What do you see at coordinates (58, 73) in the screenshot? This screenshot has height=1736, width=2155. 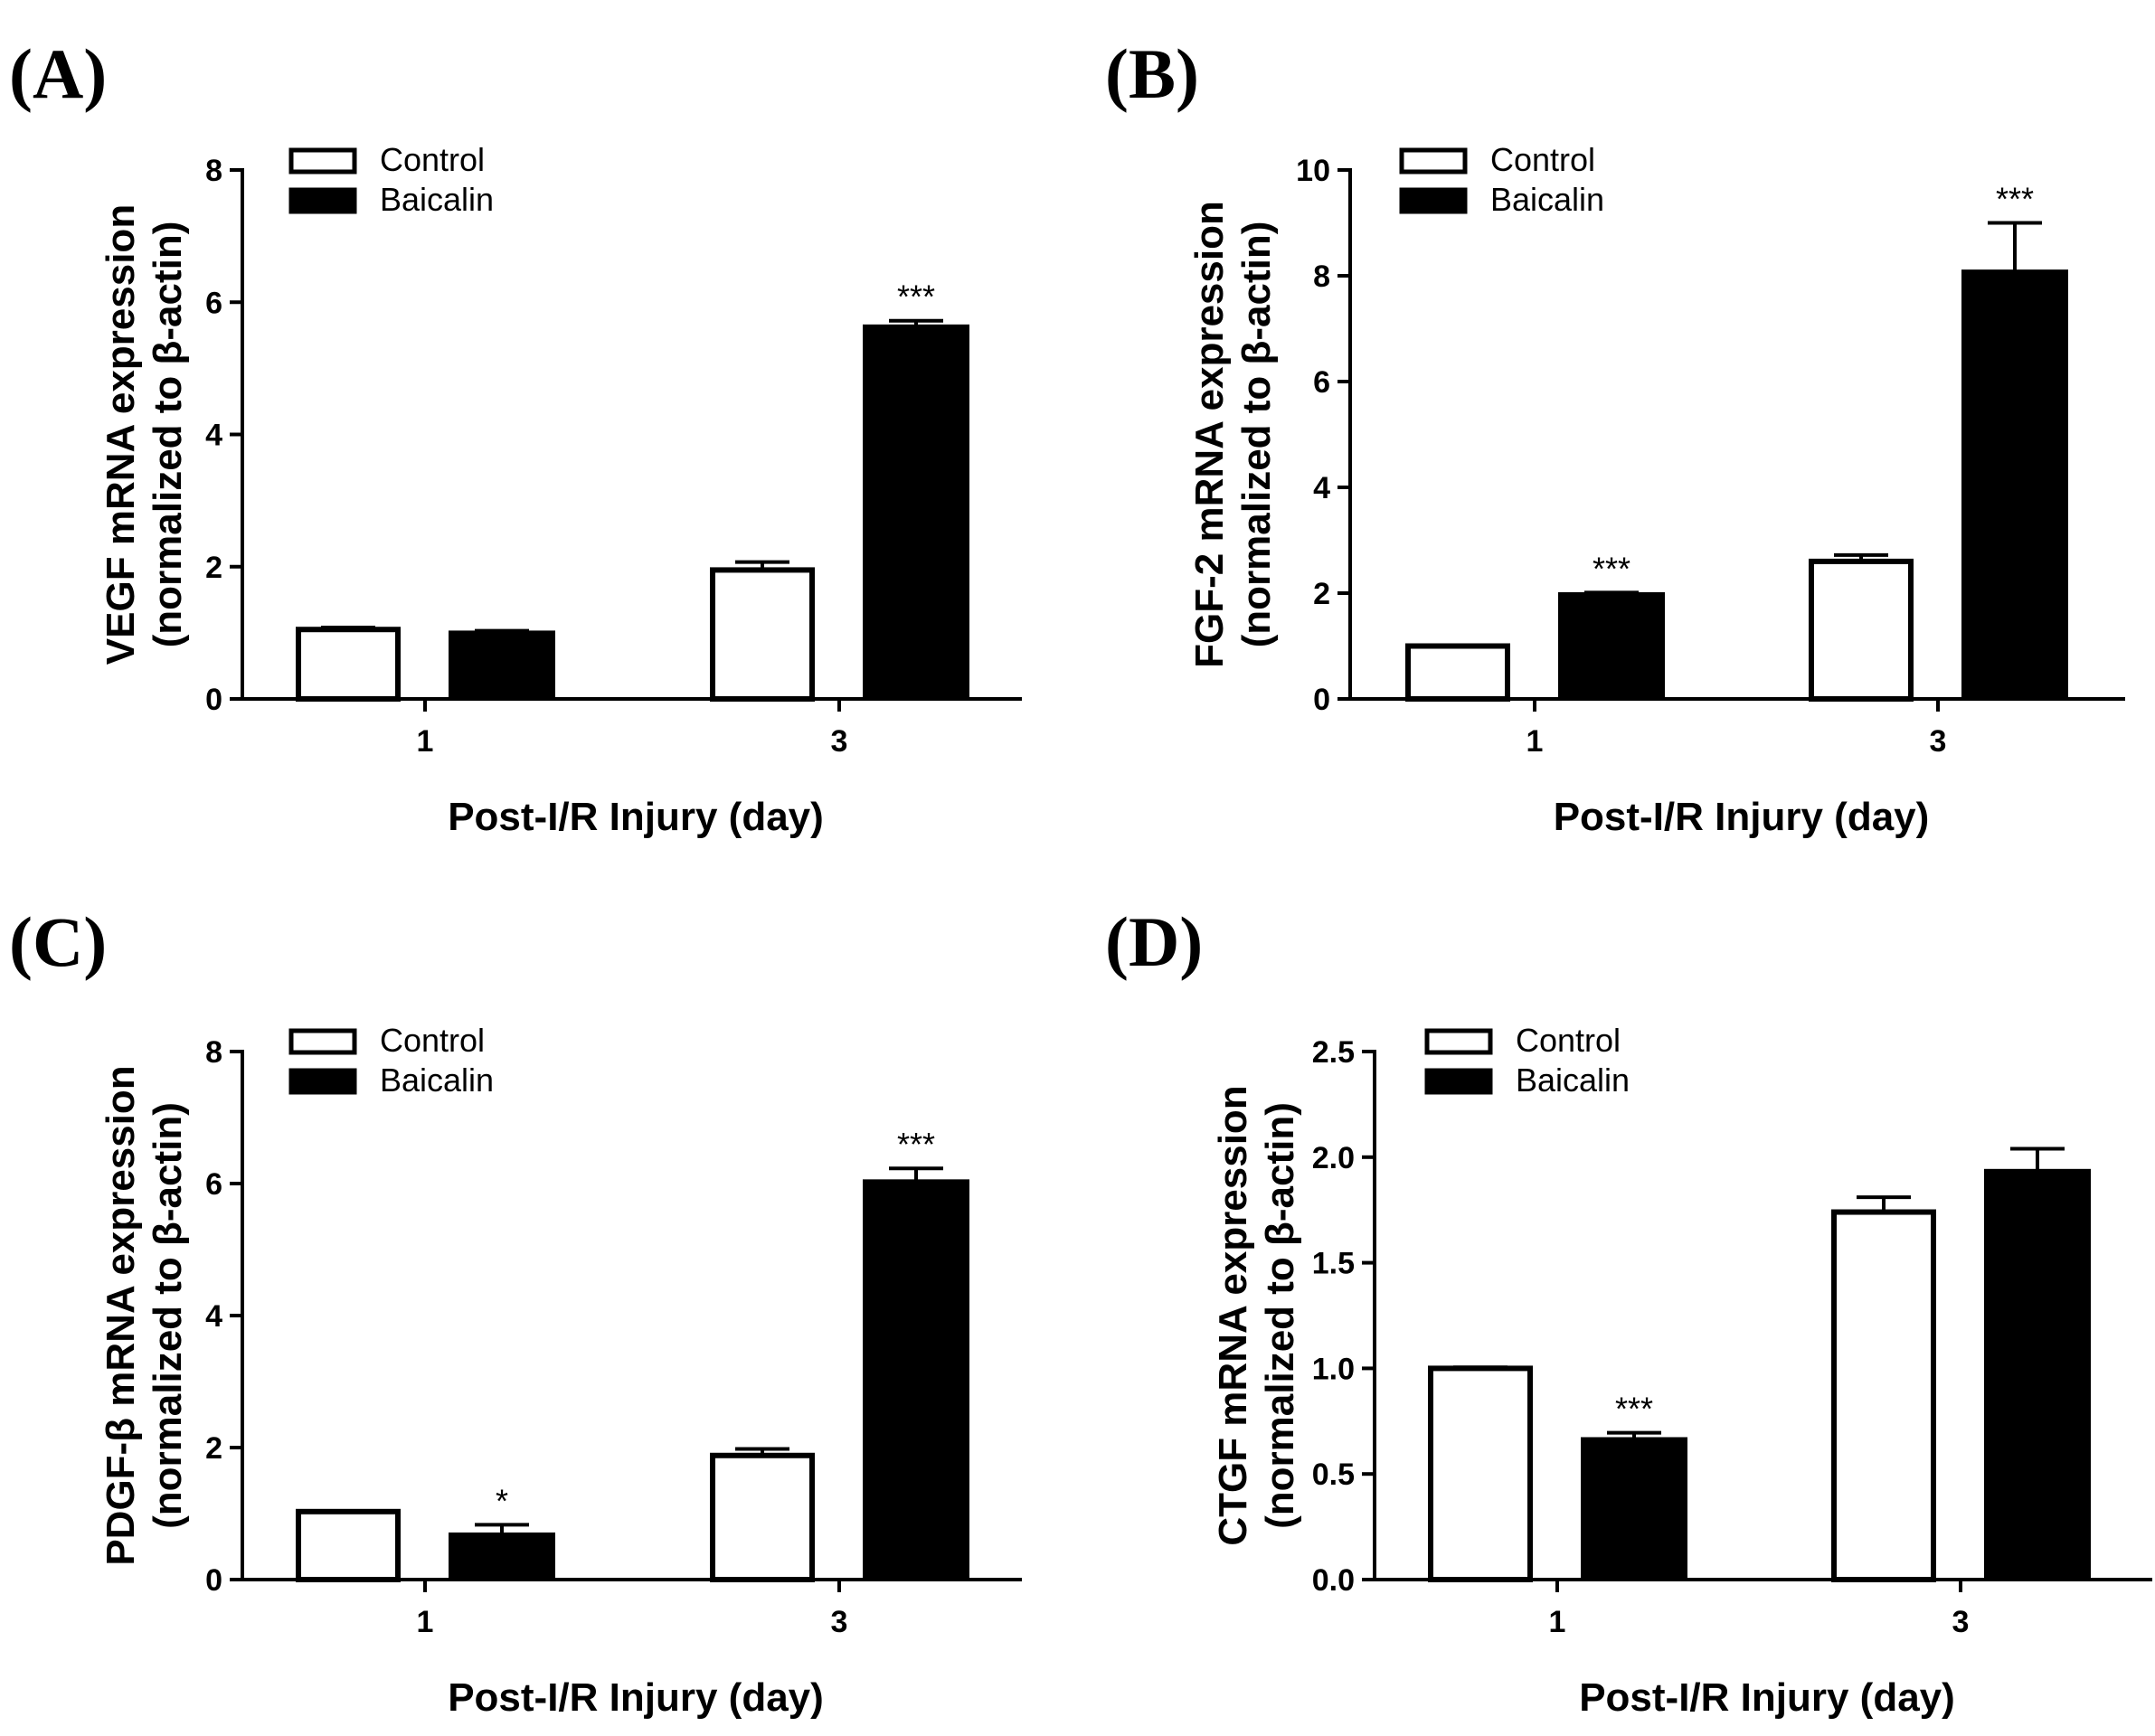 I see `panel-letter: (A)` at bounding box center [58, 73].